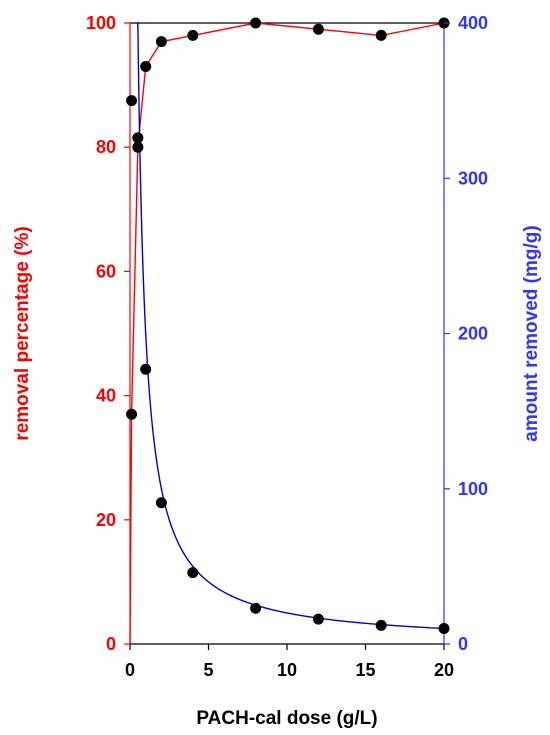 This screenshot has height=735, width=550. I want to click on left-y-tick-label: 20, so click(106, 520).